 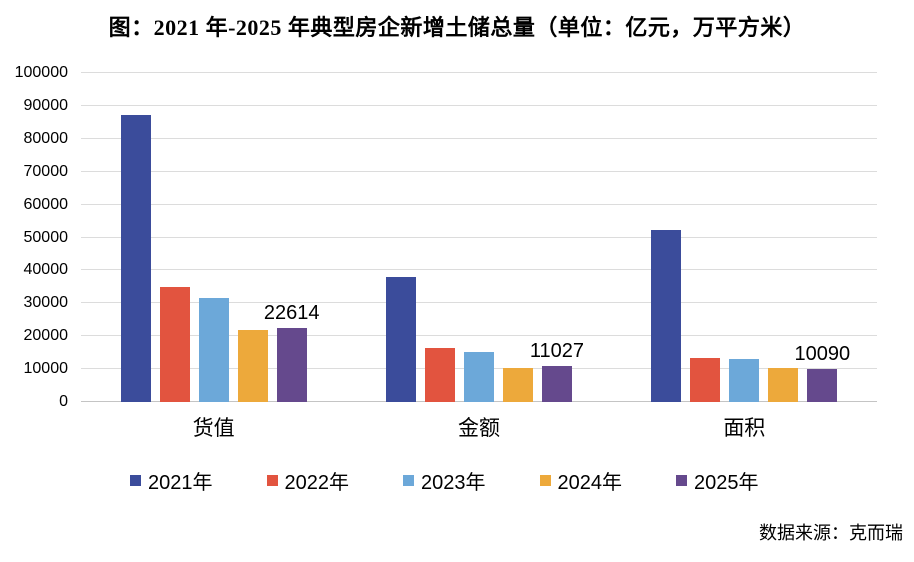 What do you see at coordinates (180, 483) in the screenshot?
I see `legend-label: 2021年` at bounding box center [180, 483].